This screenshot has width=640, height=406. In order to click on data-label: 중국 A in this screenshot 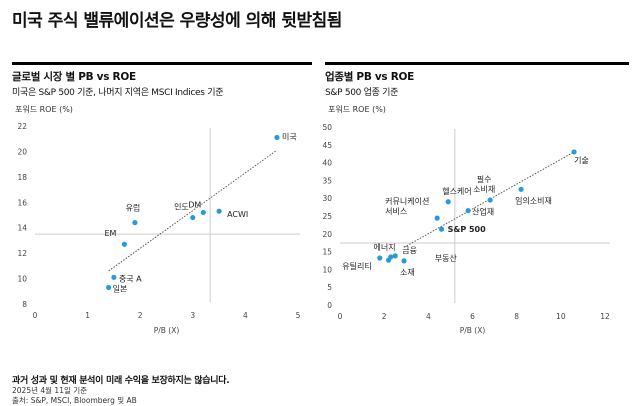, I will do `click(130, 278)`.